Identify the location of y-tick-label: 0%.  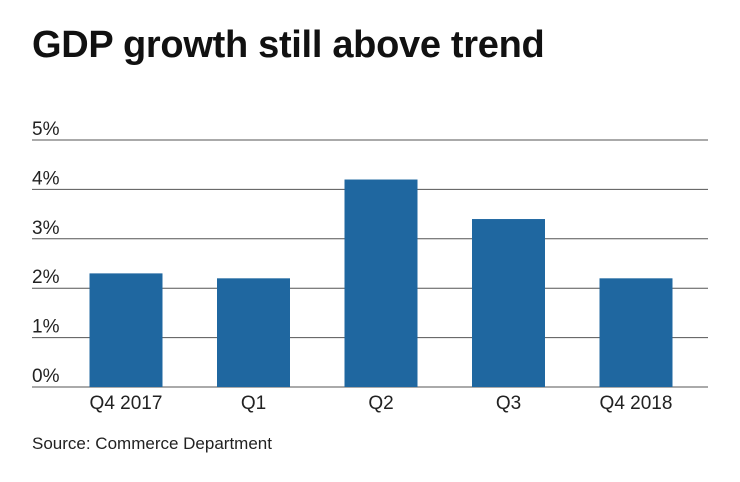
(46, 376).